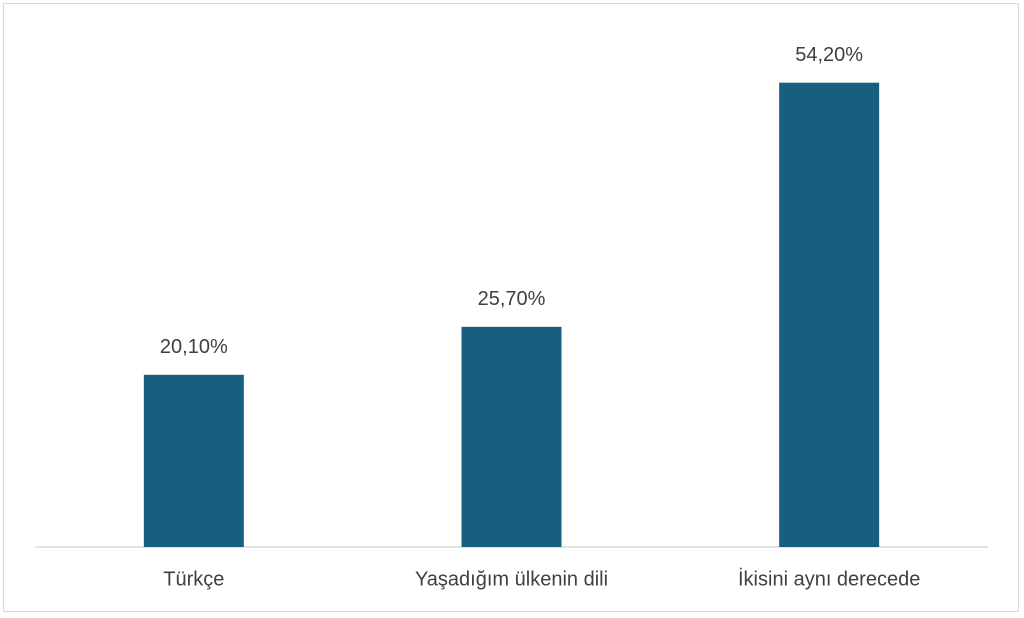  Describe the element at coordinates (512, 299) in the screenshot. I see `data-label: 25,70%` at that location.